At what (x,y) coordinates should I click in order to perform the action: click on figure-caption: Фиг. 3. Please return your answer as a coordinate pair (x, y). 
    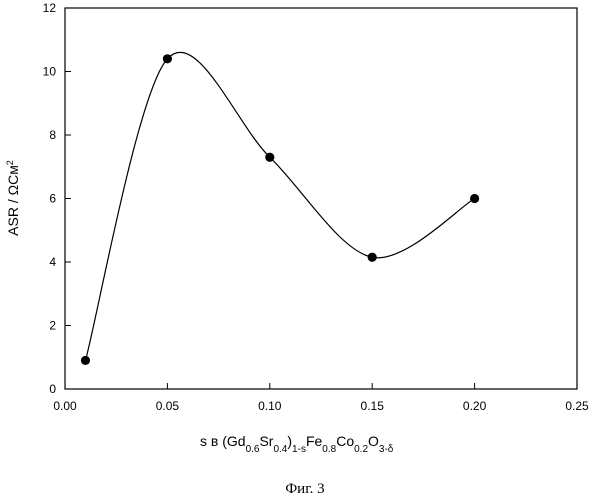
    Looking at the image, I should click on (304, 489).